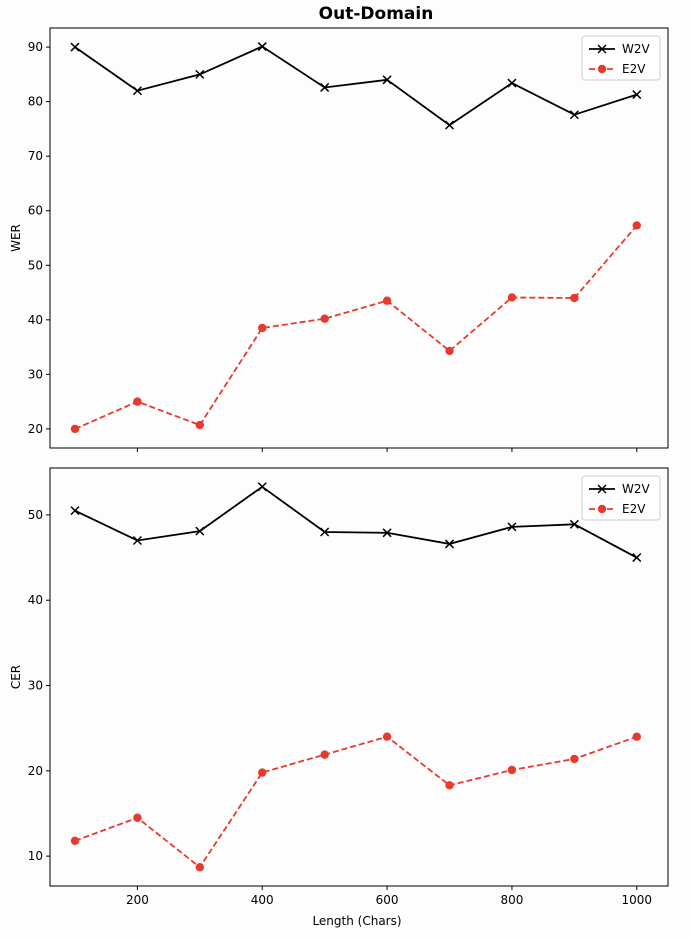 The image size is (692, 939). I want to click on cer-x-tick-label: 200, so click(137, 900).